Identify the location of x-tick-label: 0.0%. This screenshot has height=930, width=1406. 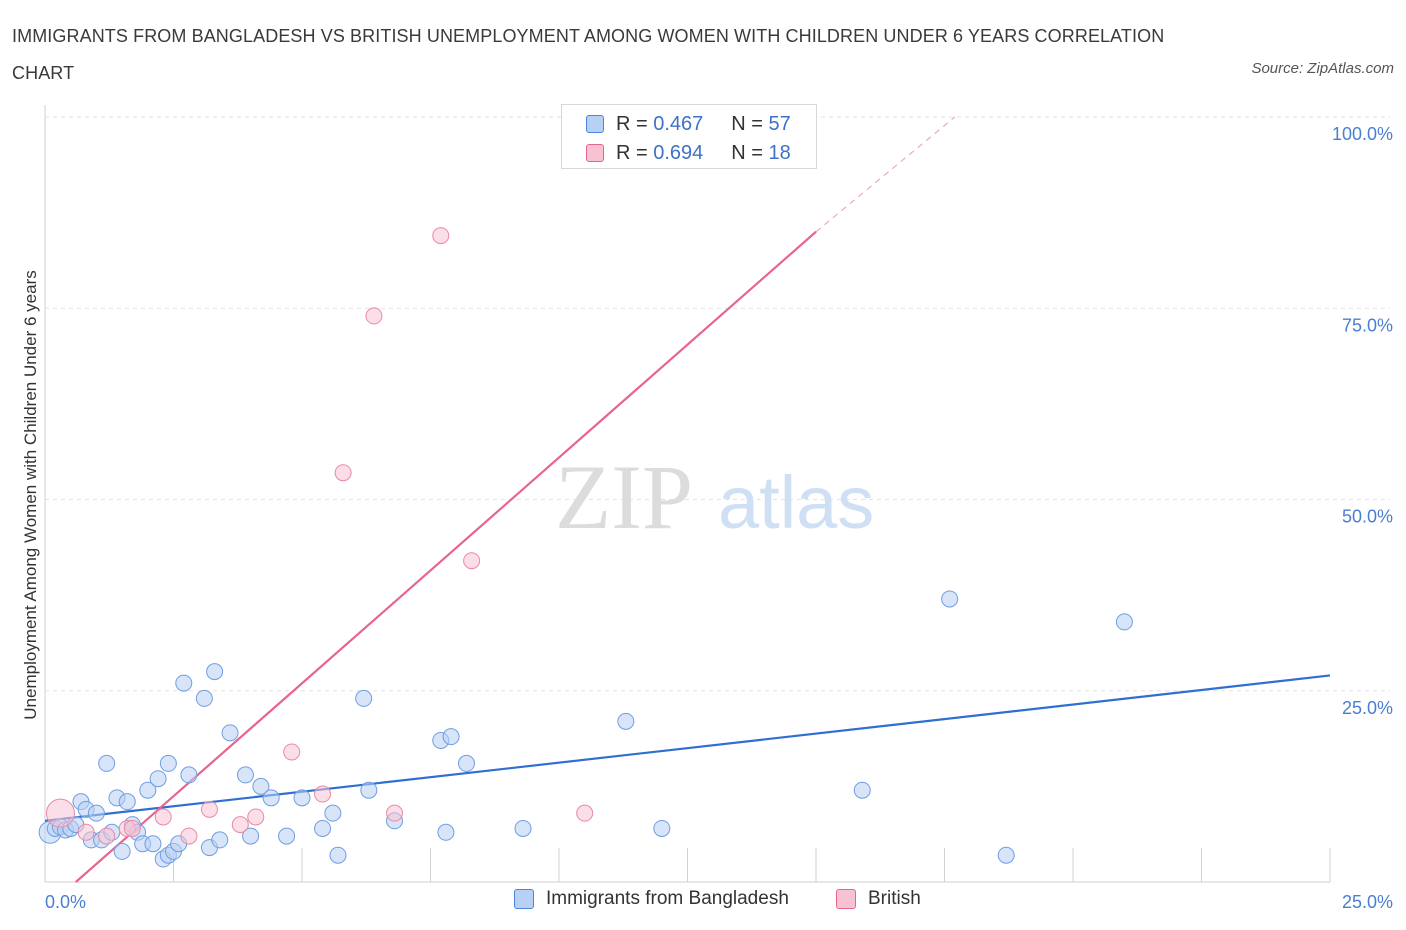
(65, 902).